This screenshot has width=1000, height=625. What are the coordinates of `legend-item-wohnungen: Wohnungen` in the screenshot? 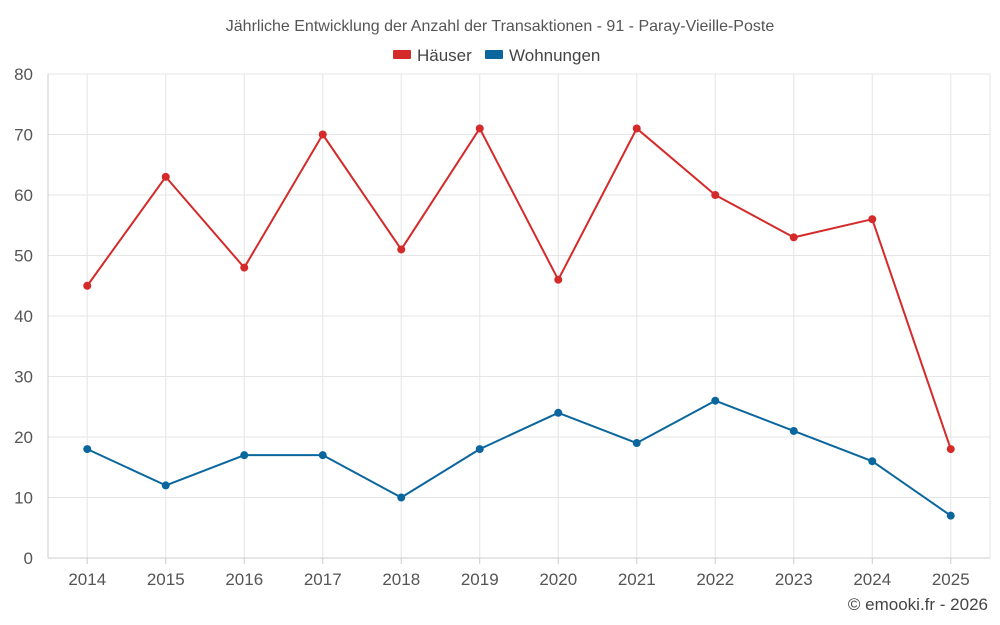 It's located at (542, 55).